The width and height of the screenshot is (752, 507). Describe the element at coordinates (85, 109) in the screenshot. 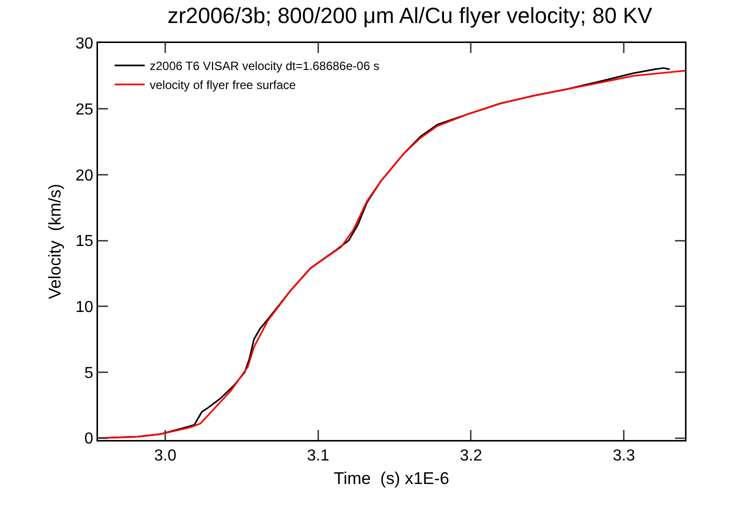

I see `y-tick-label: 25` at that location.